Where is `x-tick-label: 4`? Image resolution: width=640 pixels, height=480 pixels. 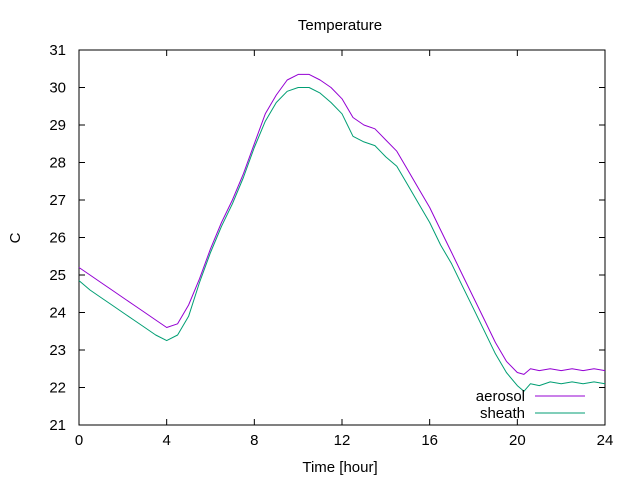 x-tick-label: 4 is located at coordinates (166, 440).